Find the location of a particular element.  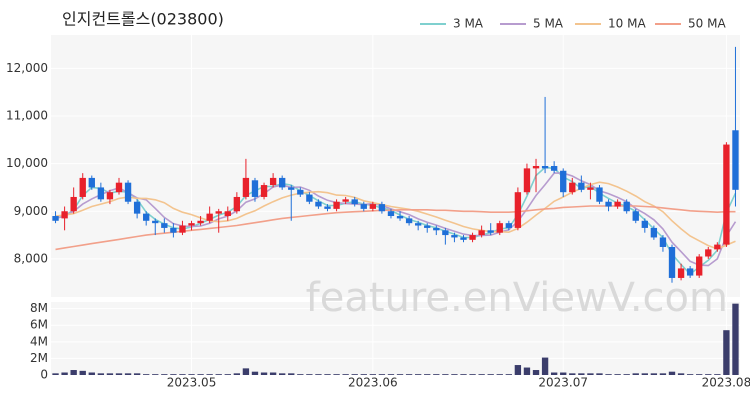

legend-label: 50 MA is located at coordinates (707, 24).